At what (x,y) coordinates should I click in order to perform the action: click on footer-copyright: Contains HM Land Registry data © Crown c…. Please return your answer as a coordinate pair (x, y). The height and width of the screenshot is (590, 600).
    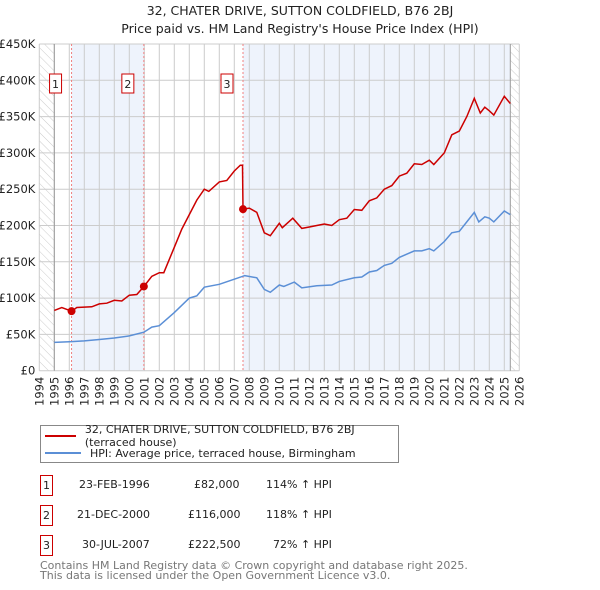
    Looking at the image, I should click on (254, 565).